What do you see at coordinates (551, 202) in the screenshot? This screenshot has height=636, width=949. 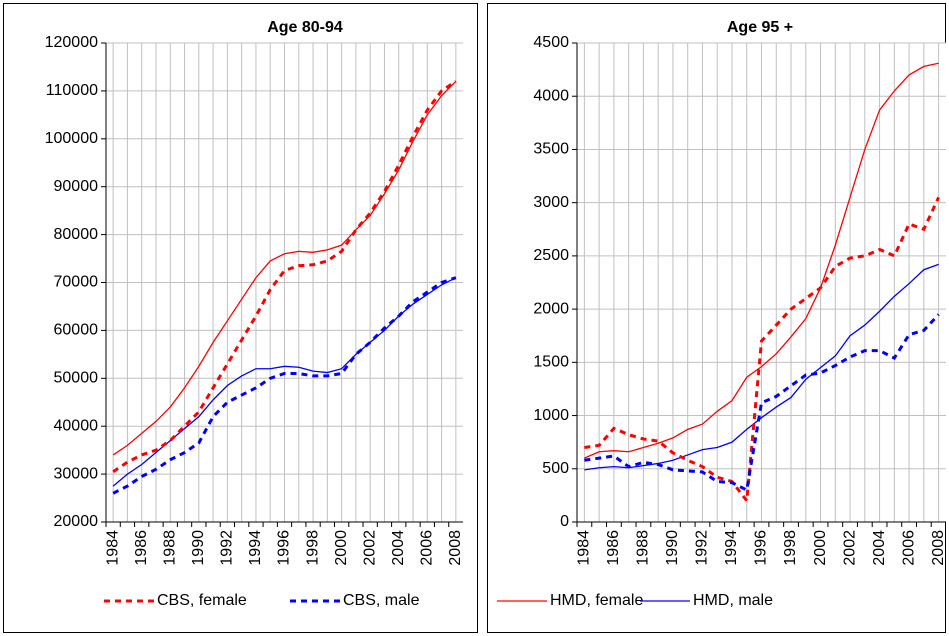 I see `y-tick-label: 3000` at bounding box center [551, 202].